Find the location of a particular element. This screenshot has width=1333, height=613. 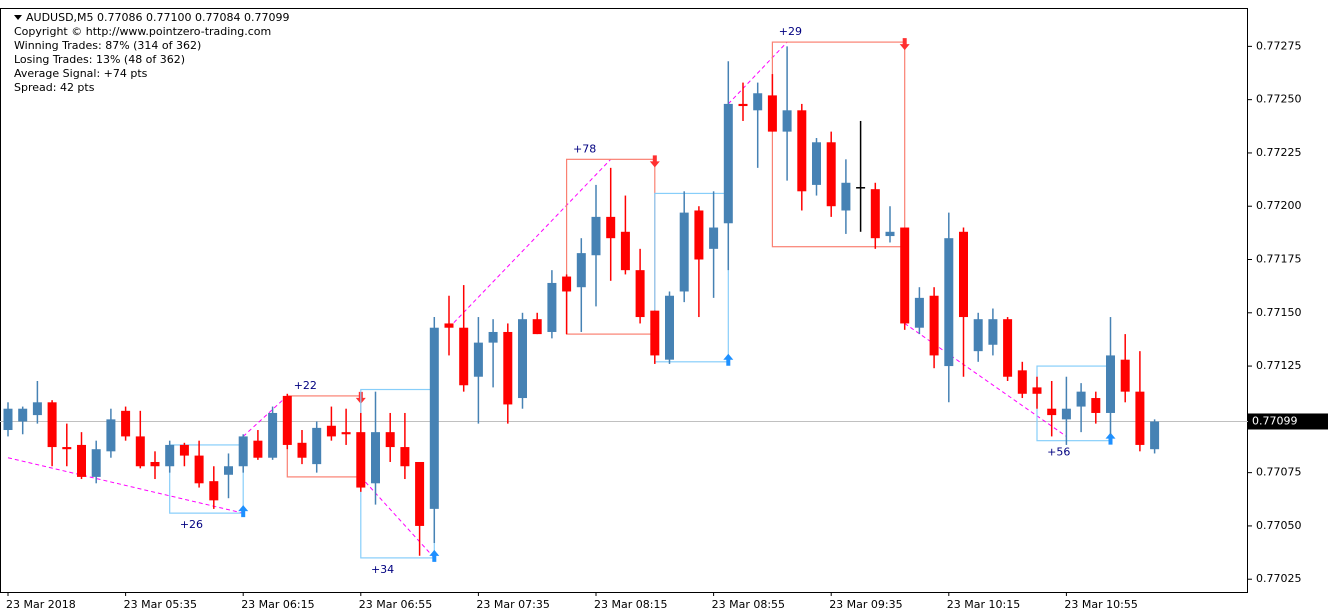

y-tick-label: 0.77125 is located at coordinates (1279, 365).